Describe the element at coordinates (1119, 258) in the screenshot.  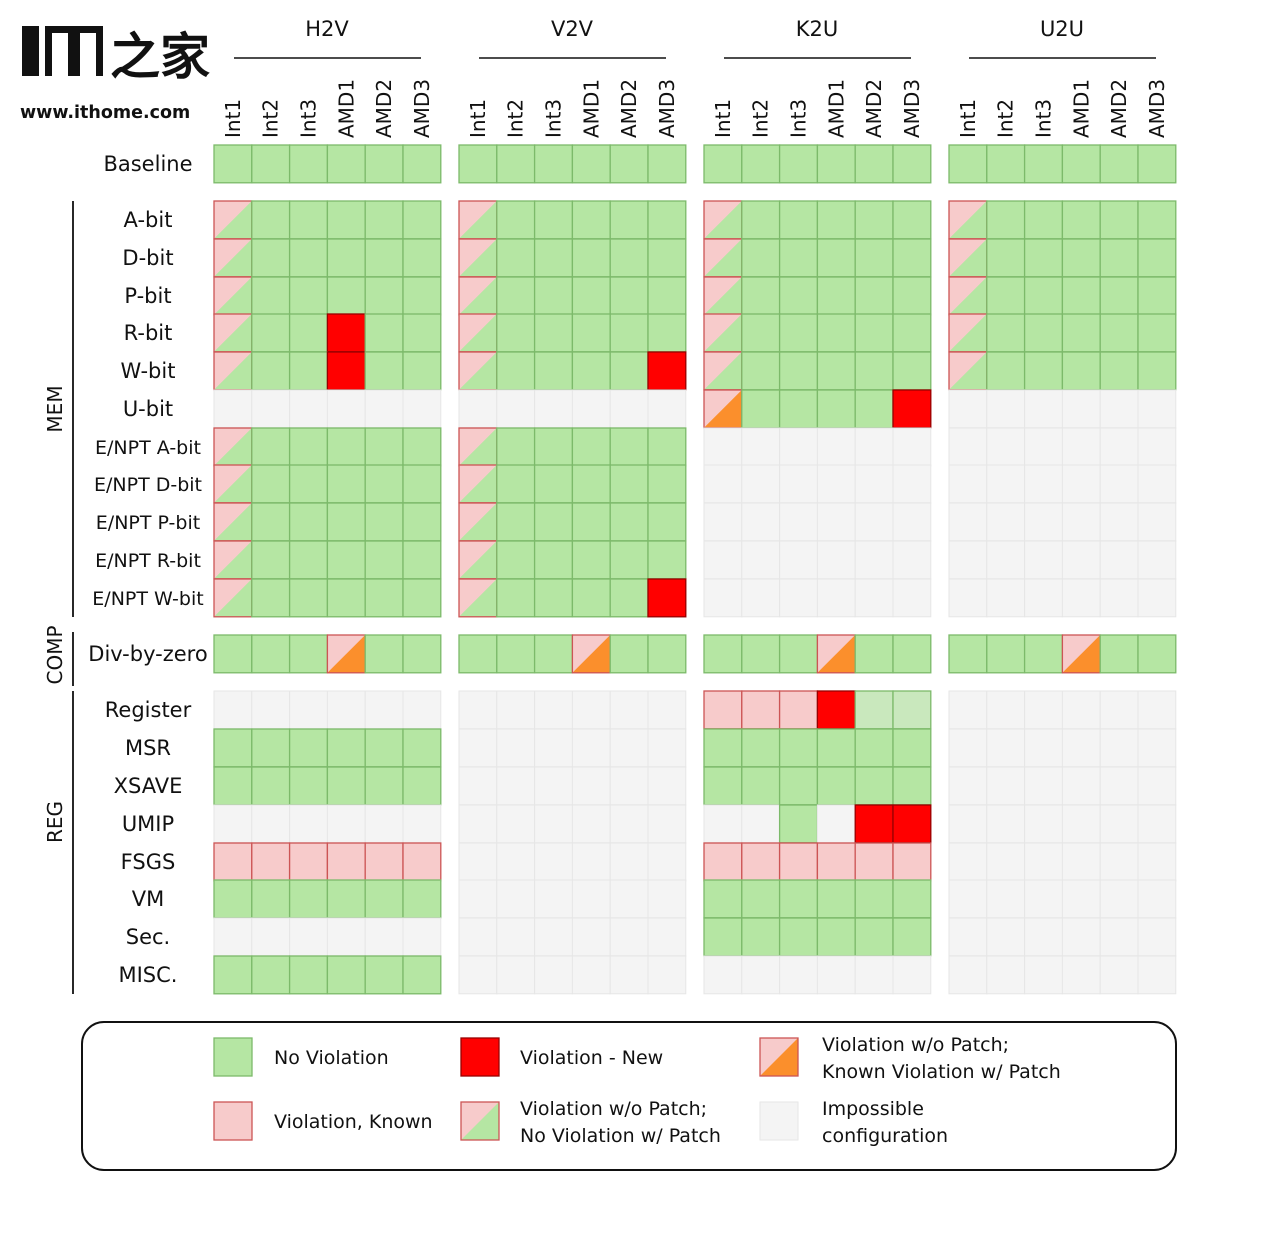
I see `cell-u2u-d-bit-amd2` at that location.